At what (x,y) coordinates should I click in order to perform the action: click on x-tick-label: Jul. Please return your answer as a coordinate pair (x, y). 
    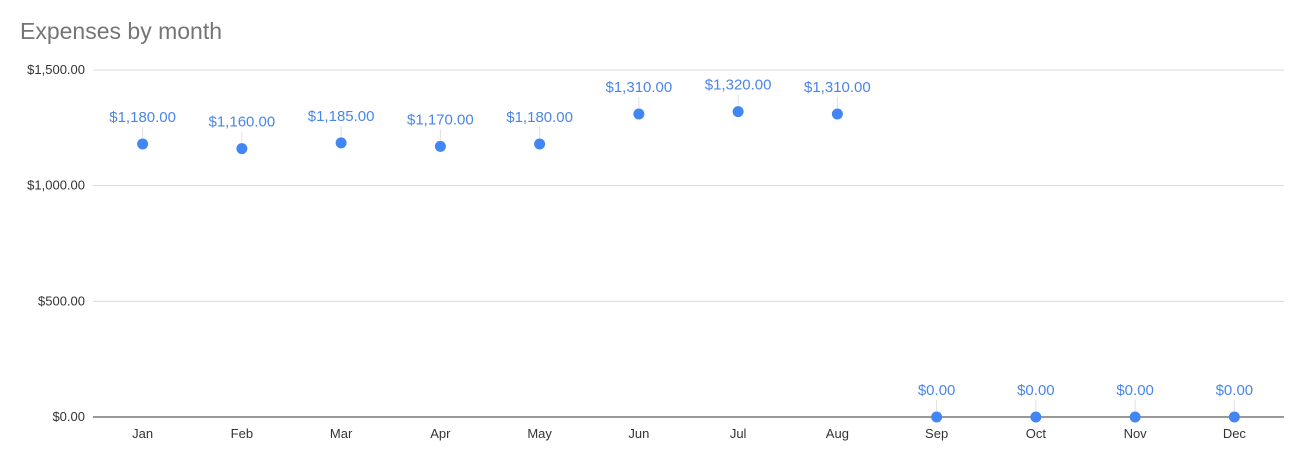
    Looking at the image, I should click on (738, 433).